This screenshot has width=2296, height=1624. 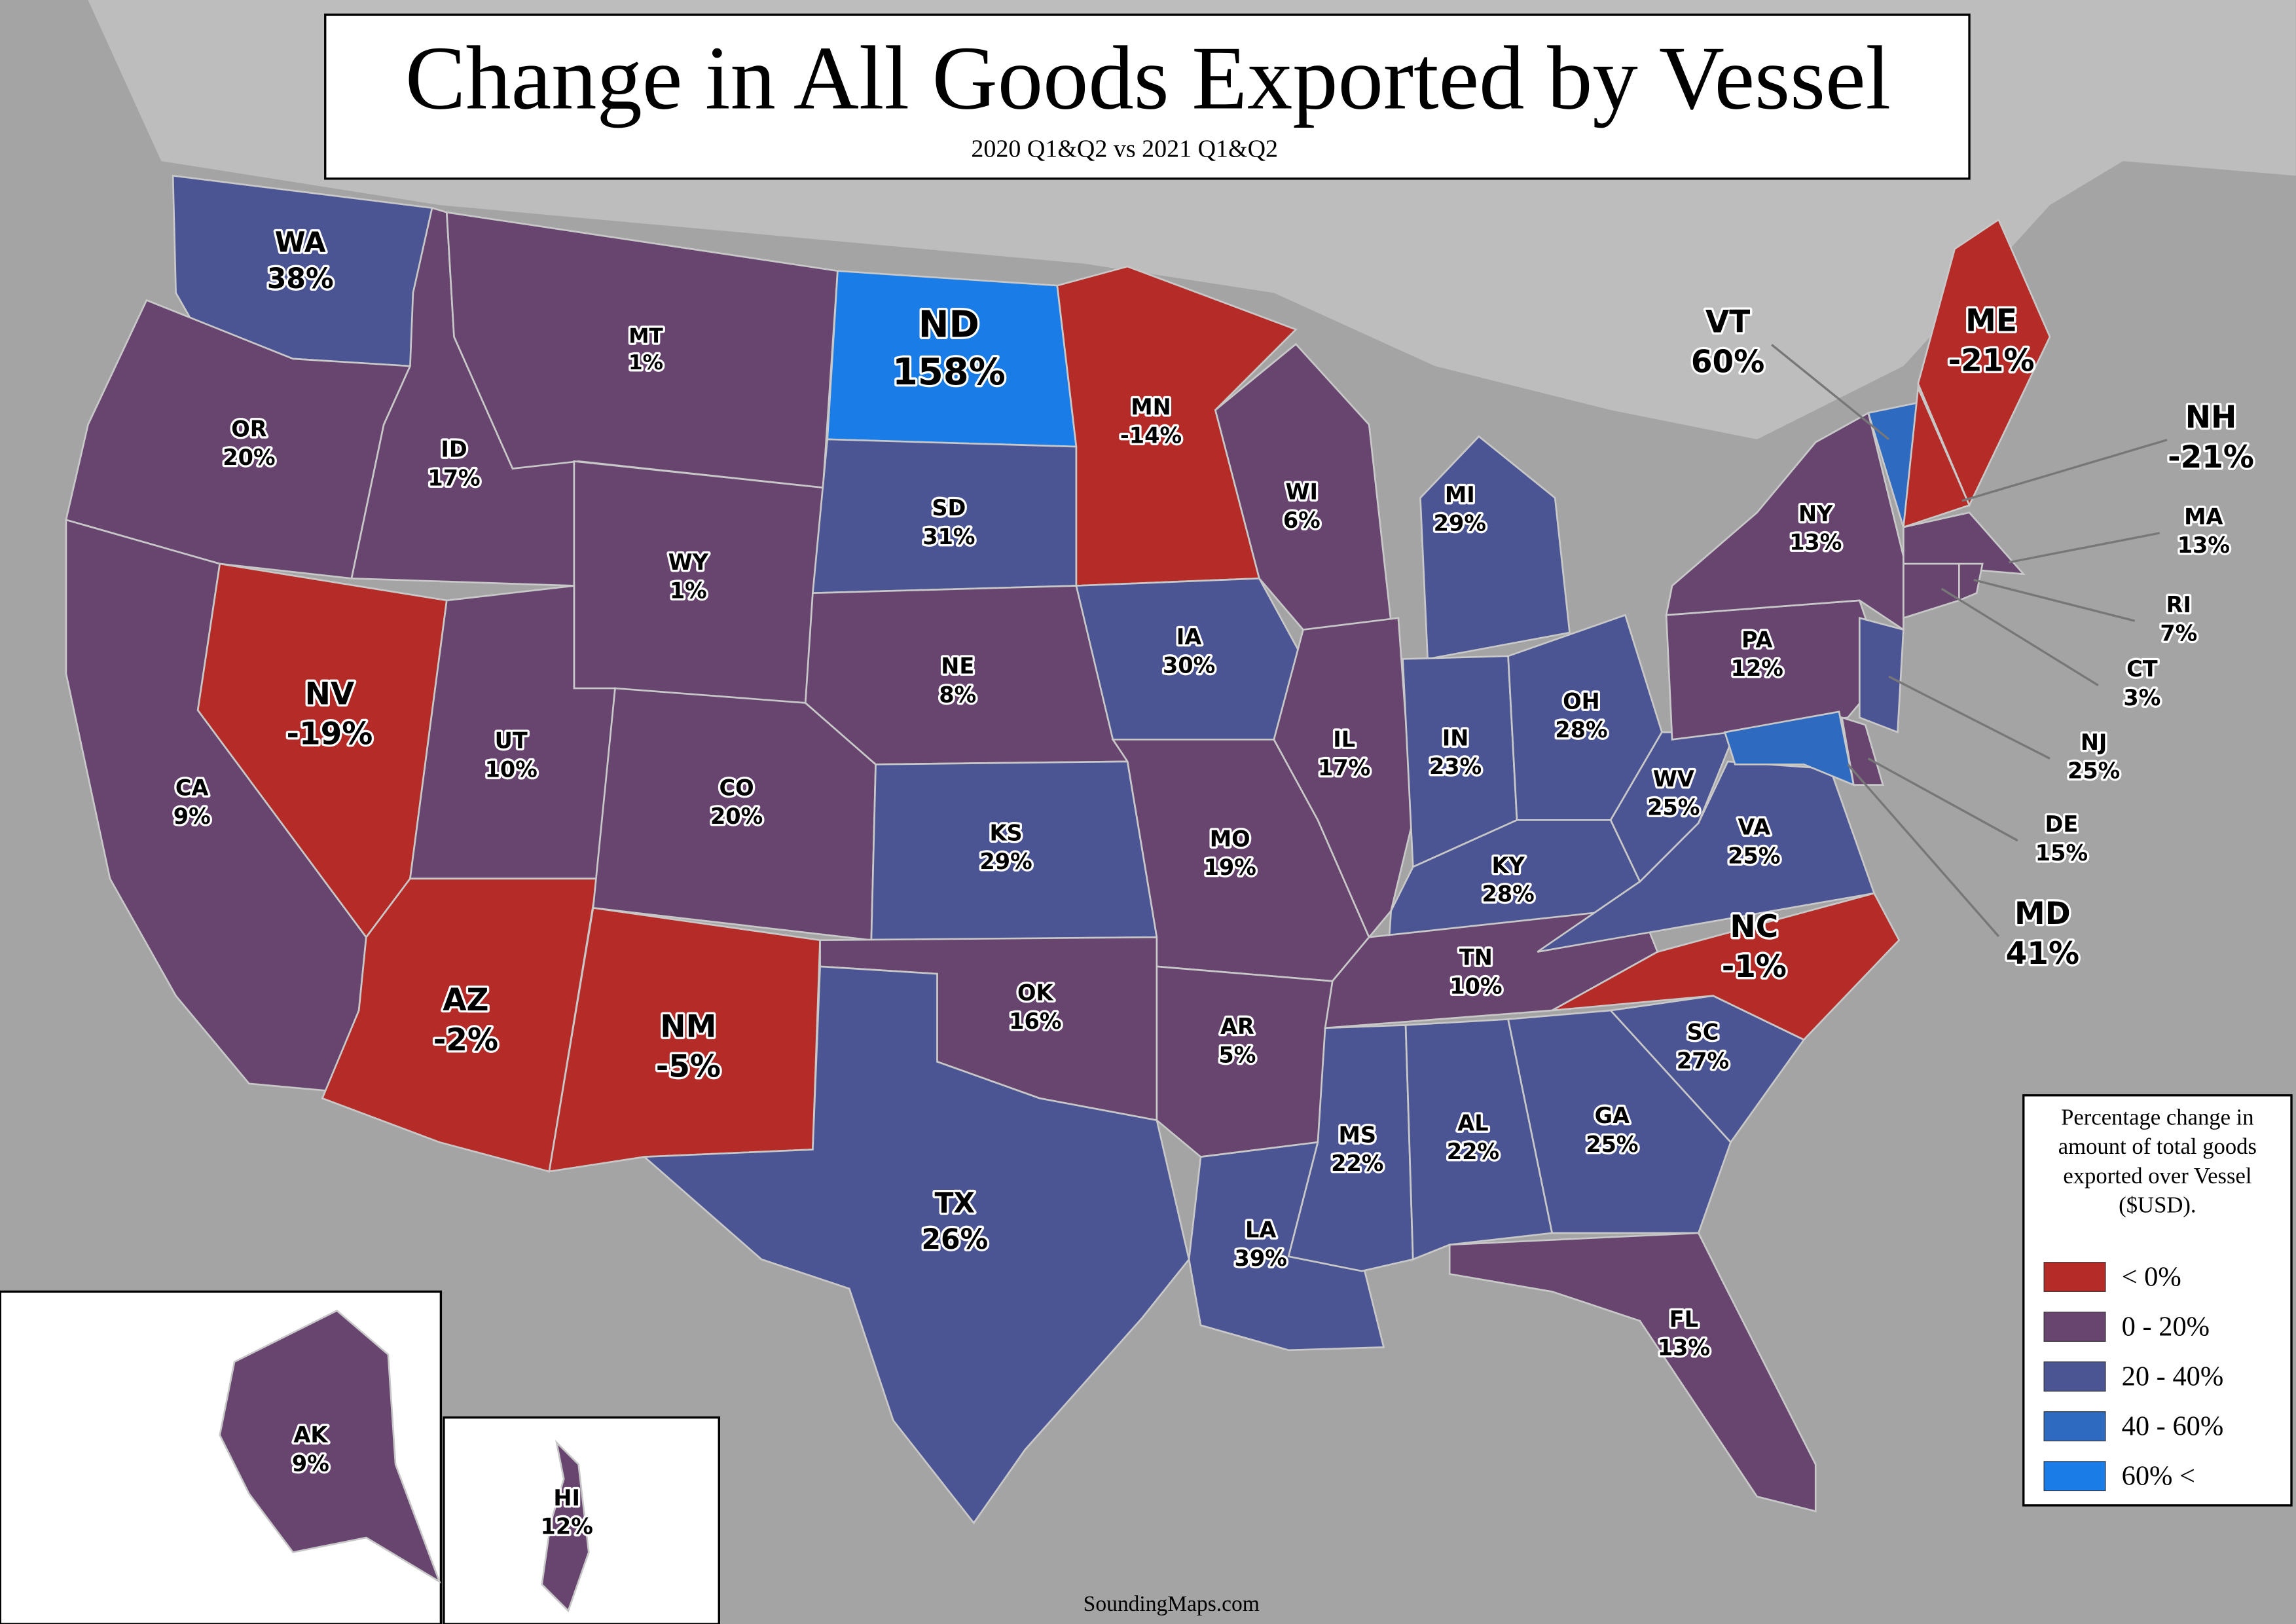 I want to click on state-change: 22%, so click(x=1473, y=1151).